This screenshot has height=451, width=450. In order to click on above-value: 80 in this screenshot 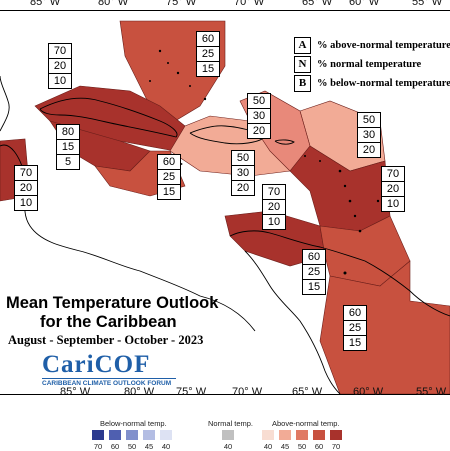, I will do `click(68, 132)`.